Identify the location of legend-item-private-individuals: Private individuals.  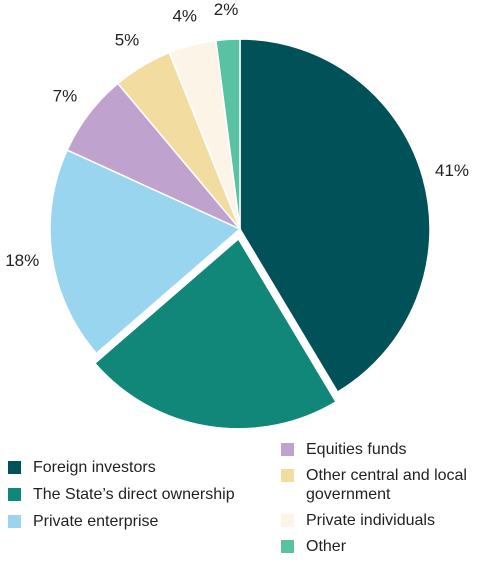
(388, 520).